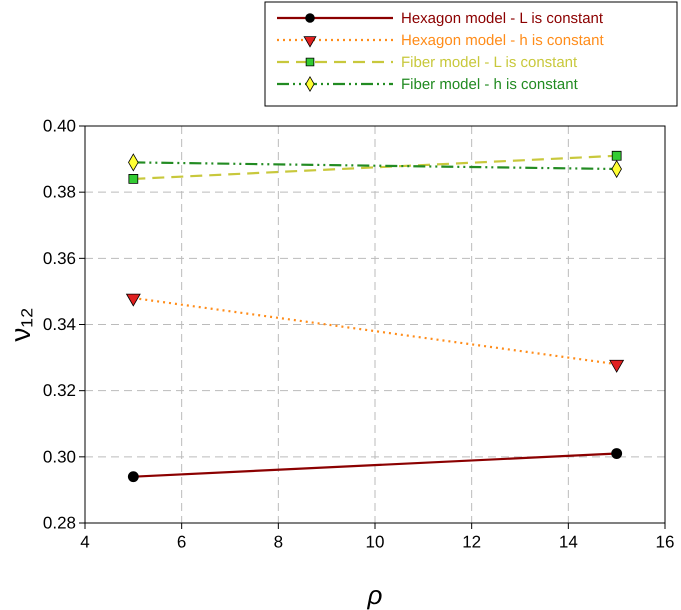 The width and height of the screenshot is (681, 610). What do you see at coordinates (472, 542) in the screenshot?
I see `x-tick-label: 12` at bounding box center [472, 542].